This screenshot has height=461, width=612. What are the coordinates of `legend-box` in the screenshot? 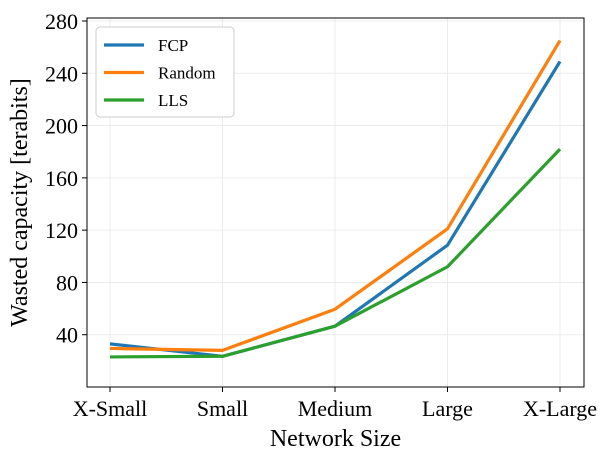 It's located at (165, 72).